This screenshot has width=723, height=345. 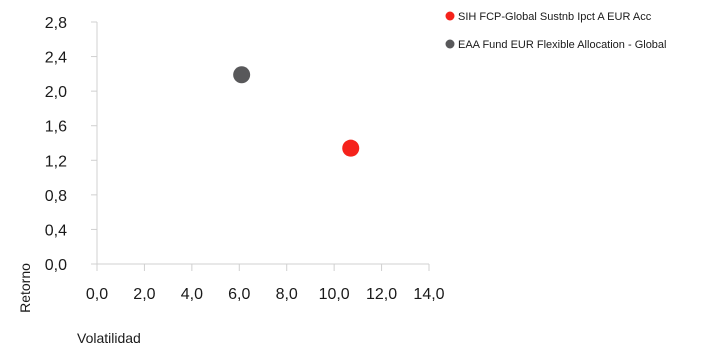 I want to click on x-tick-label: 14,0, so click(x=428, y=294).